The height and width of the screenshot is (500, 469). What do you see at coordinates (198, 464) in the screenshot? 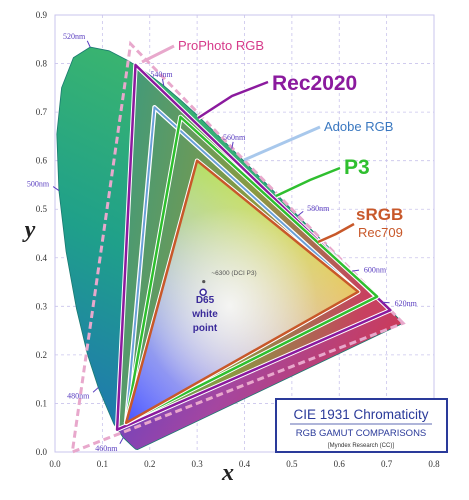
I see `x-tick-label: 0.3` at bounding box center [198, 464].